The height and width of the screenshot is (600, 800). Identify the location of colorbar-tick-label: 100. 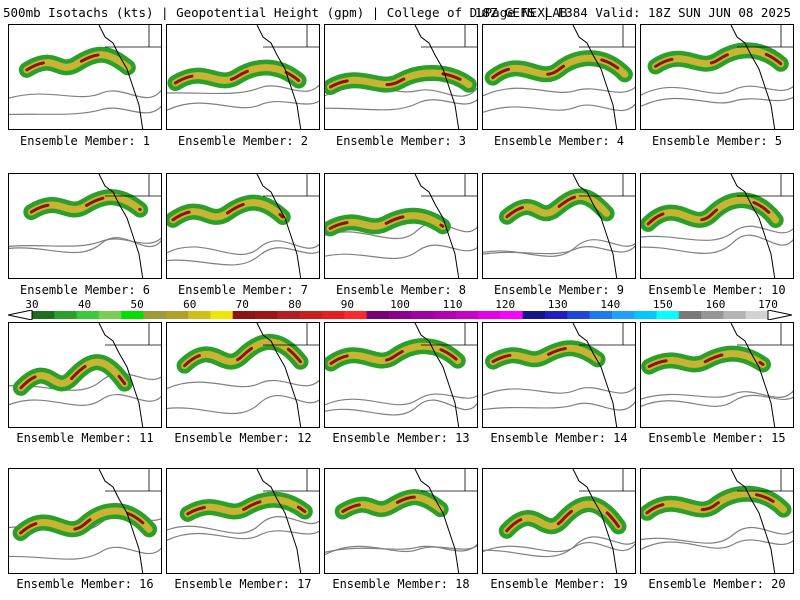
(400, 304).